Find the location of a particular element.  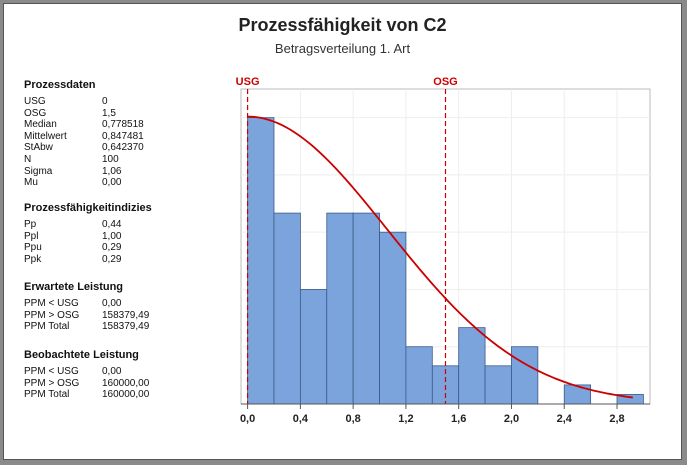

spec-limit-label: OSG is located at coordinates (445, 82).